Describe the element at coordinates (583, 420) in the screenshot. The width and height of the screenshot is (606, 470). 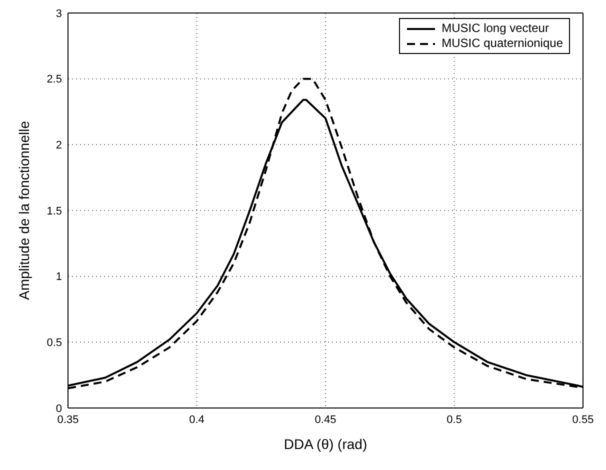
I see `x-tick-label: 0.55` at that location.